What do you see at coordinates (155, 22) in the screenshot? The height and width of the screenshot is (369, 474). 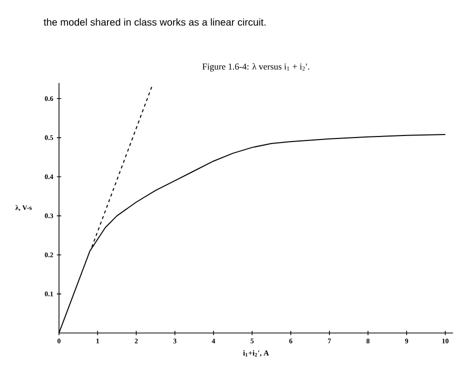 I see `text: the model shared in class works as a linear circuit.` at bounding box center [155, 22].